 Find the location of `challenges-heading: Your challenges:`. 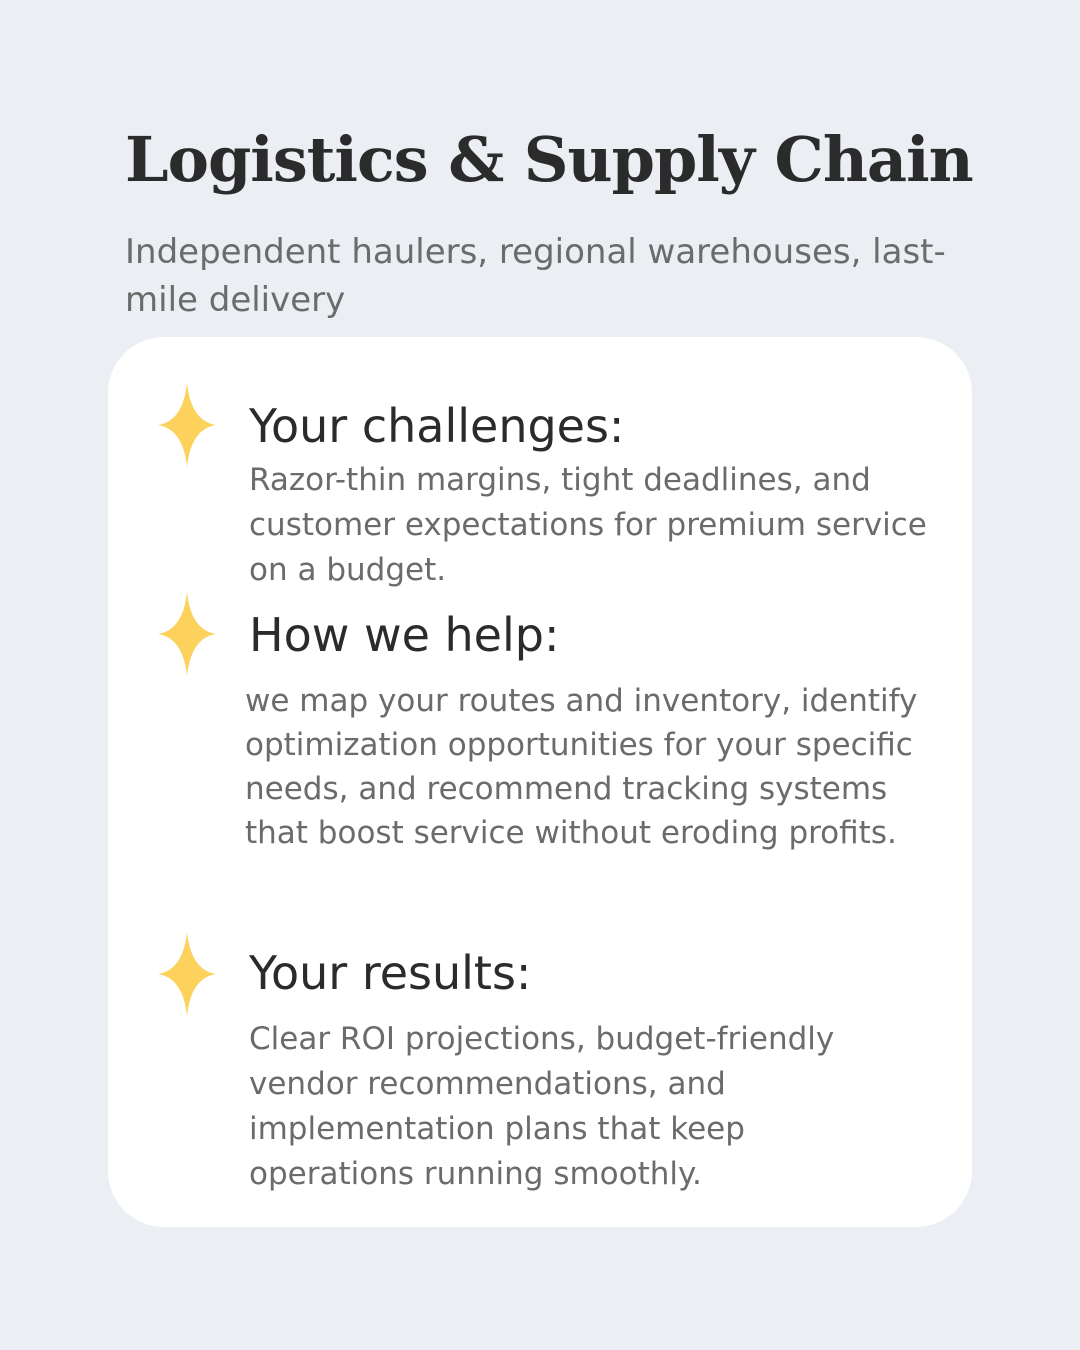

challenges-heading: Your challenges: is located at coordinates (437, 426).